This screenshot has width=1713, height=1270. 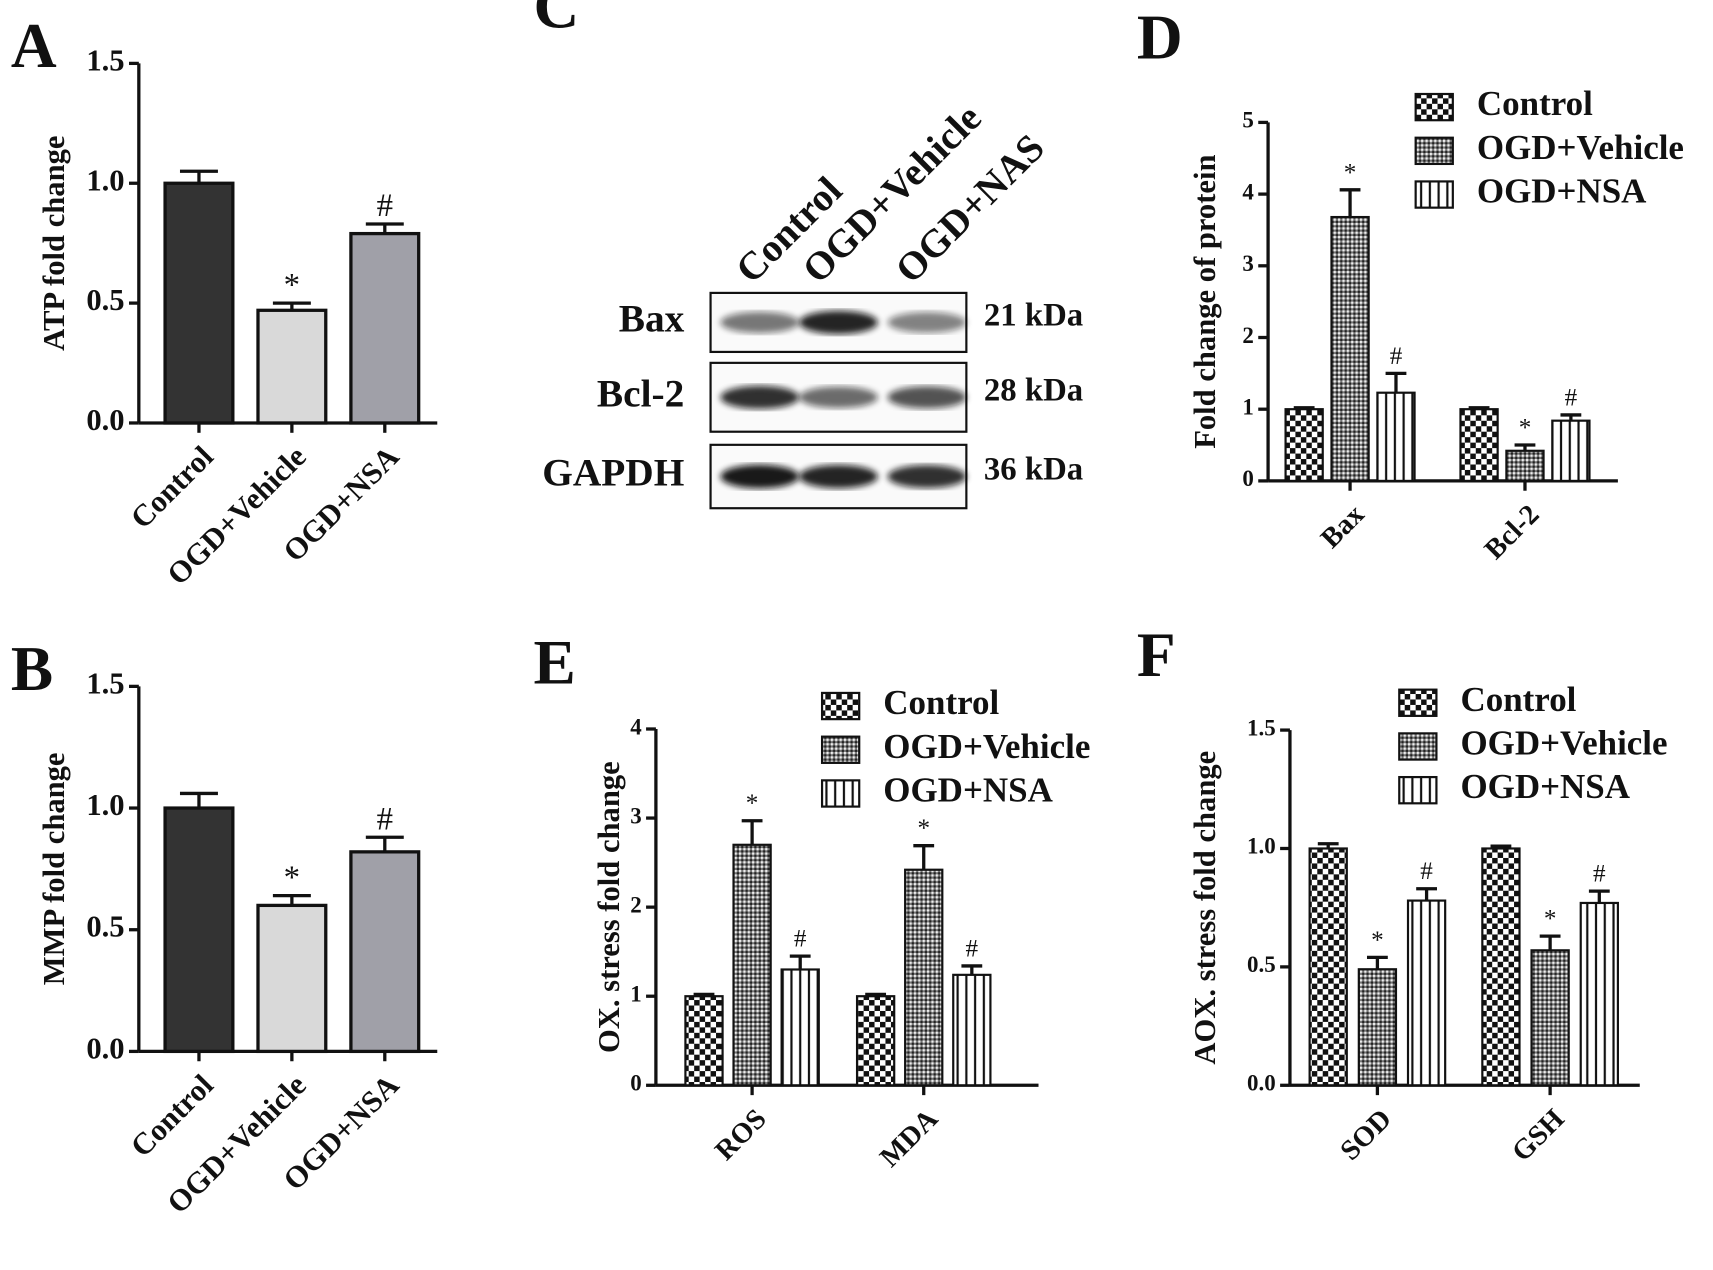 What do you see at coordinates (1033, 316) in the screenshot?
I see `band-size: 21 kDa` at bounding box center [1033, 316].